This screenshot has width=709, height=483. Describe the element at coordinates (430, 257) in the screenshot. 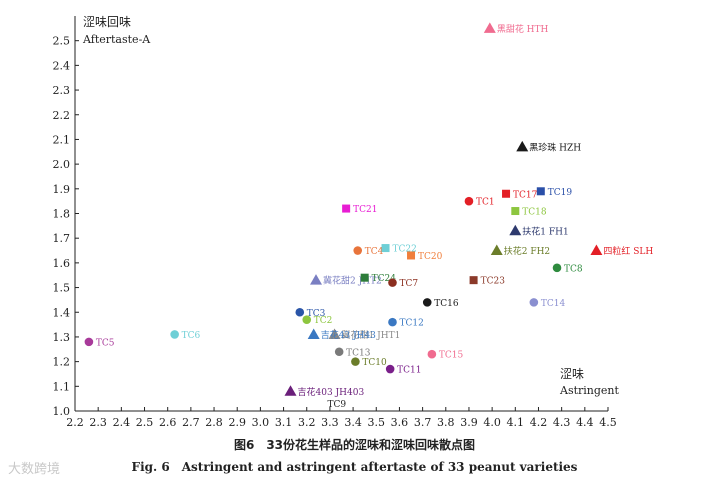

I see `point-label: TC20` at that location.